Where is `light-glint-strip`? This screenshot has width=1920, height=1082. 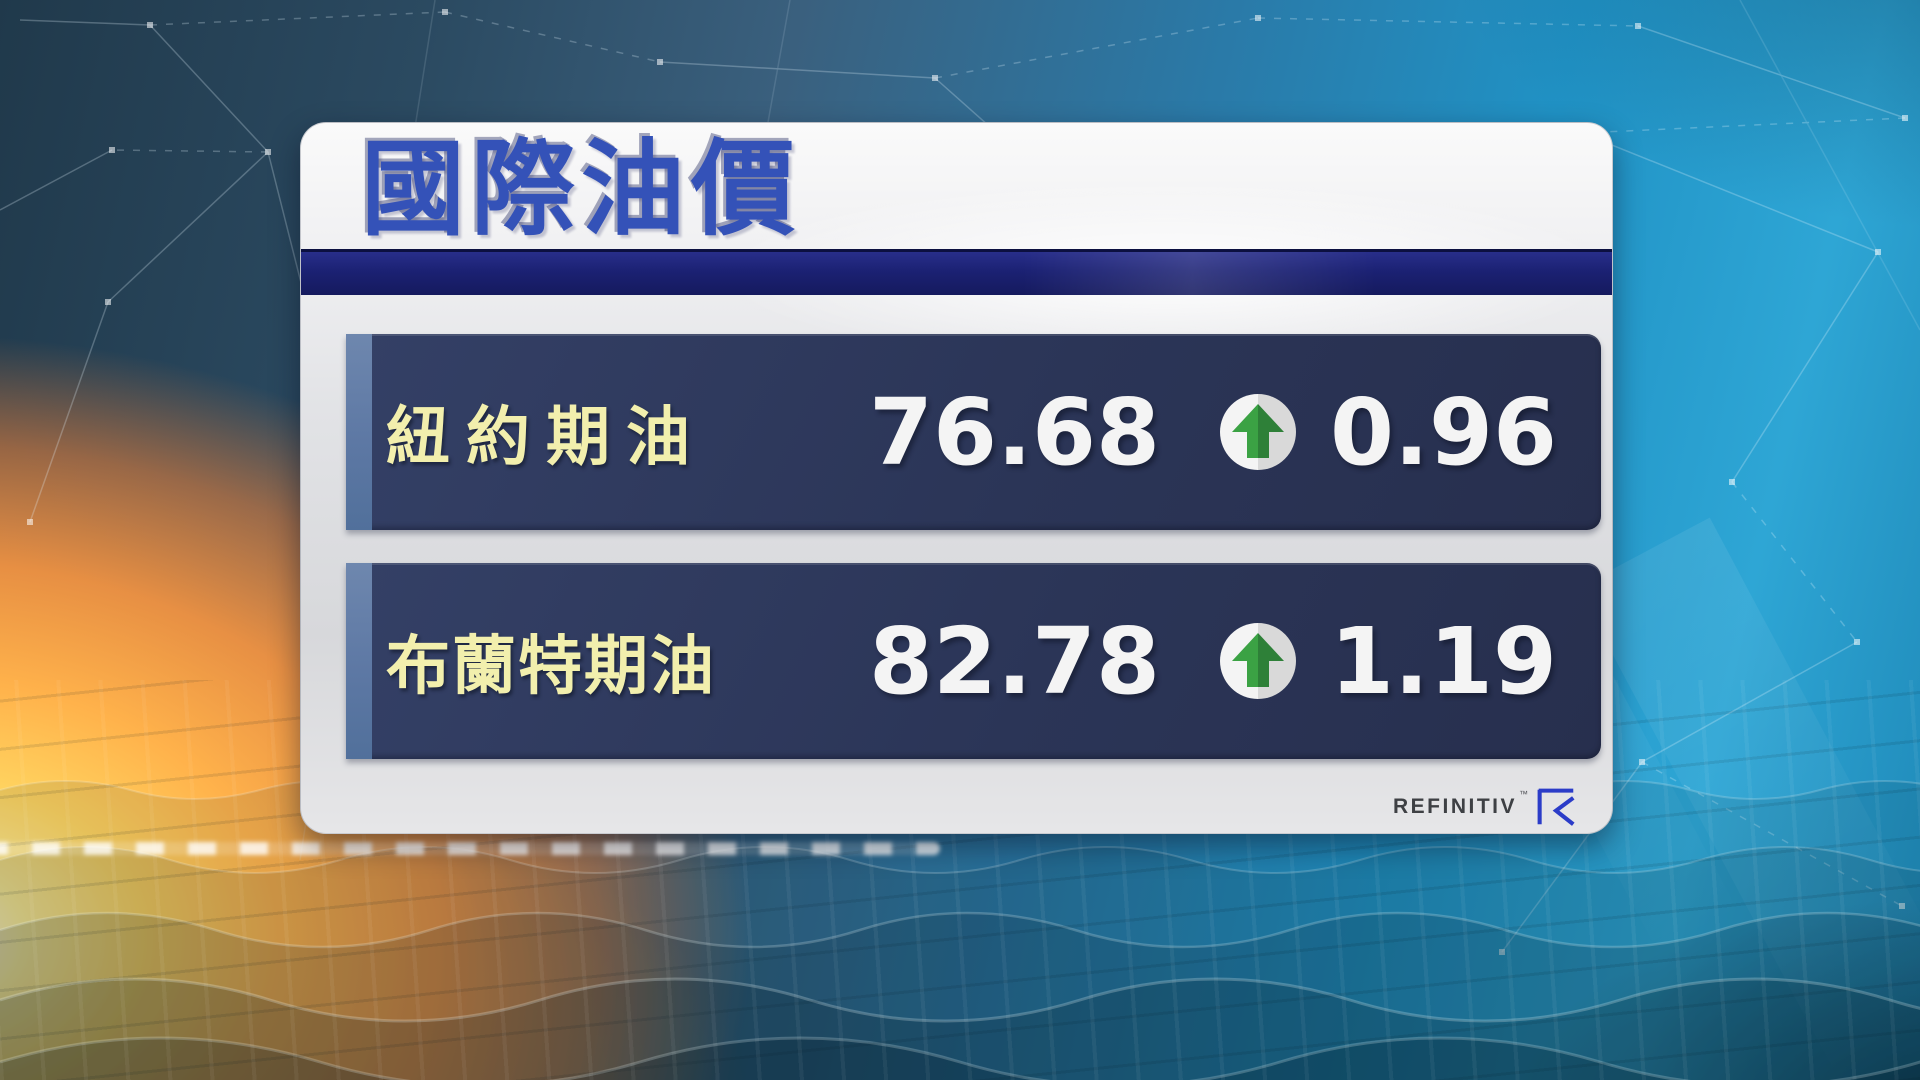 light-glint-strip is located at coordinates (470, 848).